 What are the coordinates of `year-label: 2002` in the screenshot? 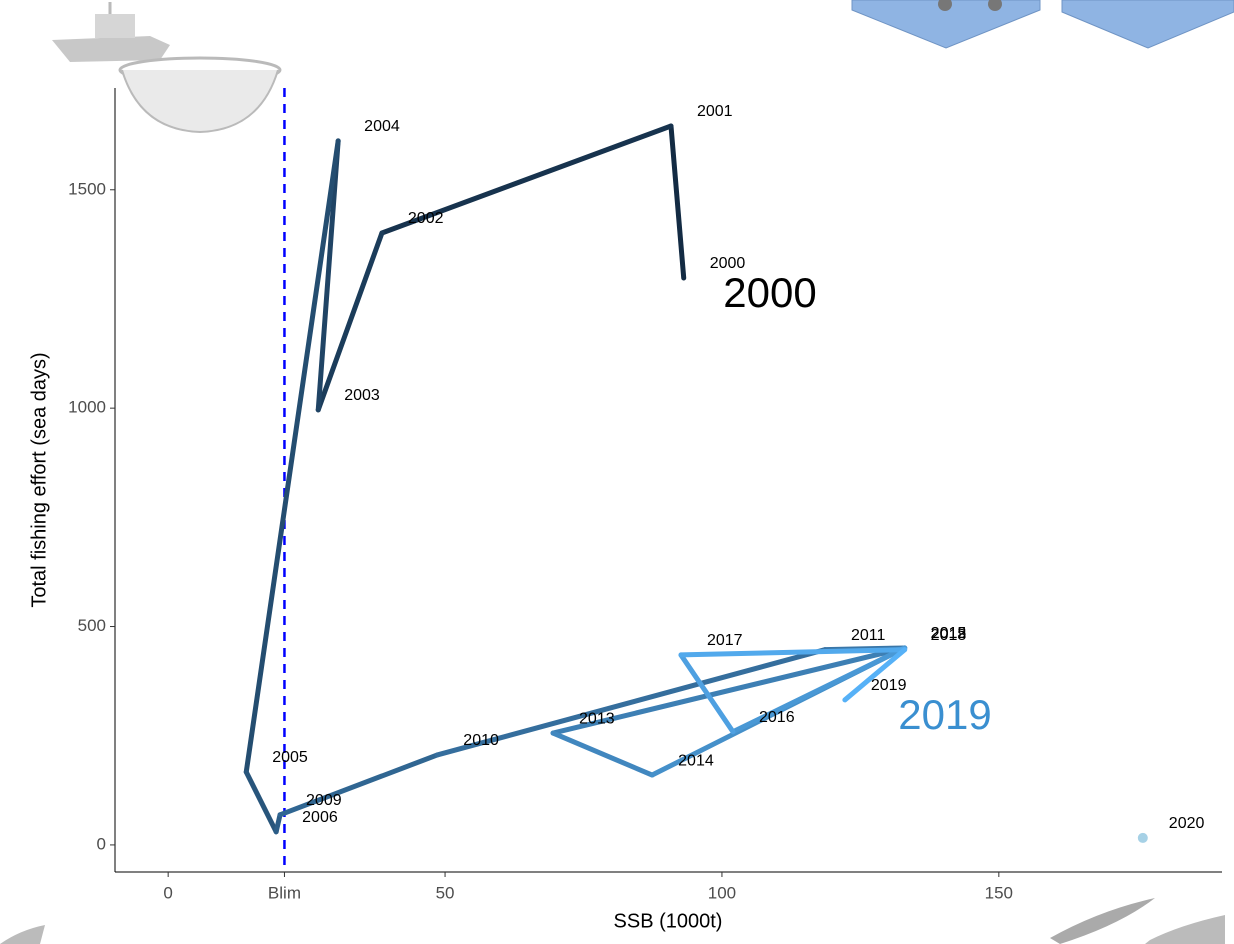 It's located at (426, 218).